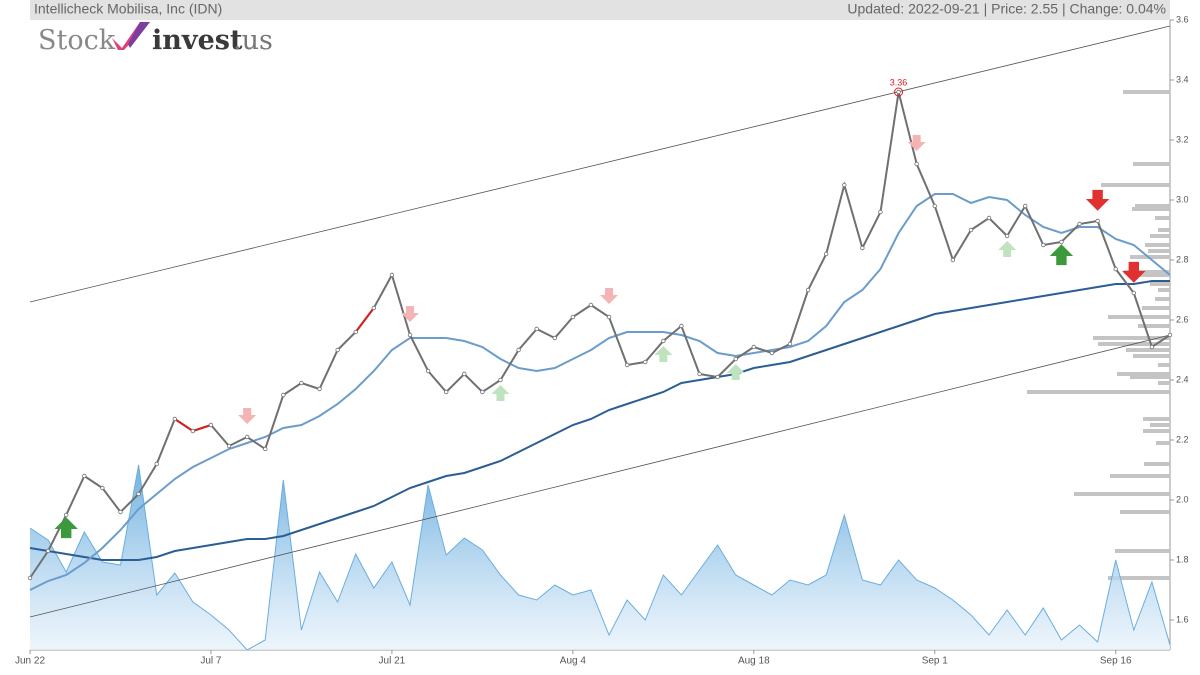 This screenshot has width=1200, height=675. I want to click on logo-middle: invest, so click(197, 40).